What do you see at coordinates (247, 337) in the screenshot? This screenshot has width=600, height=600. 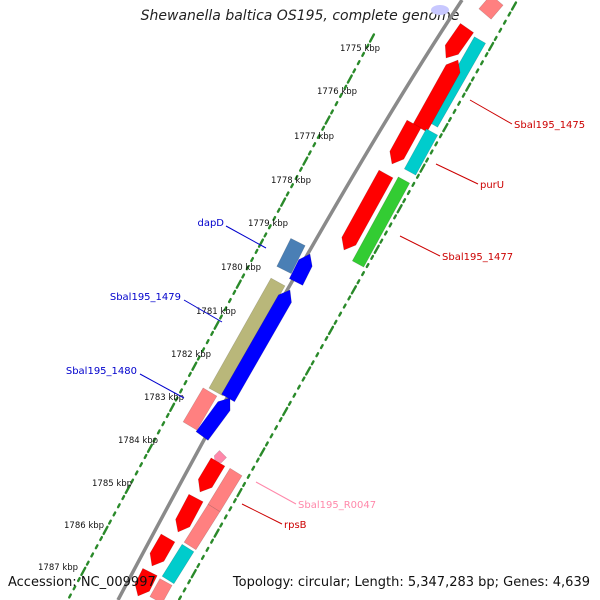 I see `feature-cds-olive` at bounding box center [247, 337].